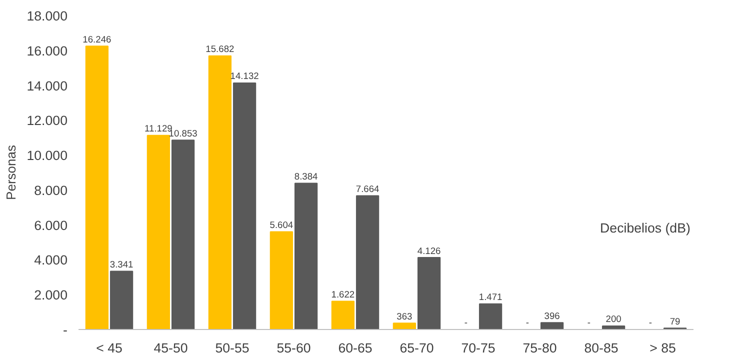  Describe the element at coordinates (490, 297) in the screenshot. I see `data-label: 1.471` at that location.